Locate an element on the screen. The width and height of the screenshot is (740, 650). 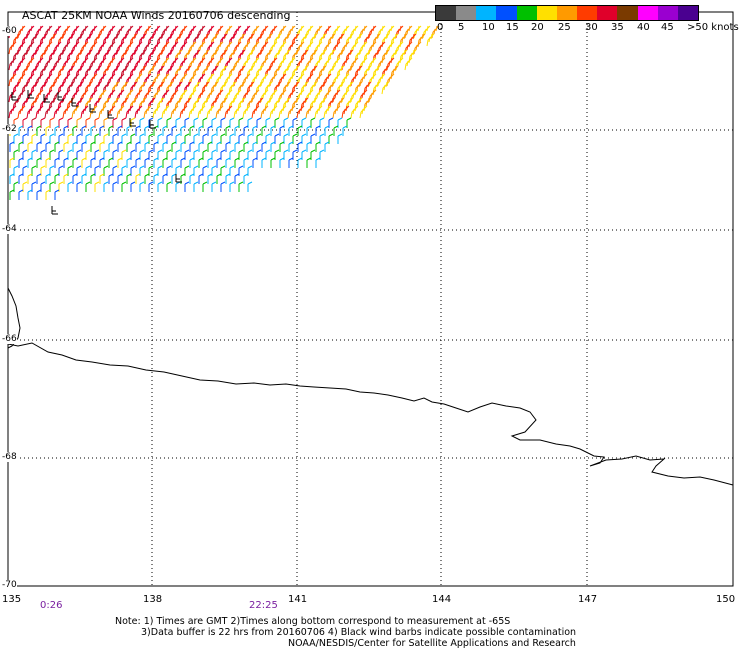
legend-label: 40 is located at coordinates (643, 27).